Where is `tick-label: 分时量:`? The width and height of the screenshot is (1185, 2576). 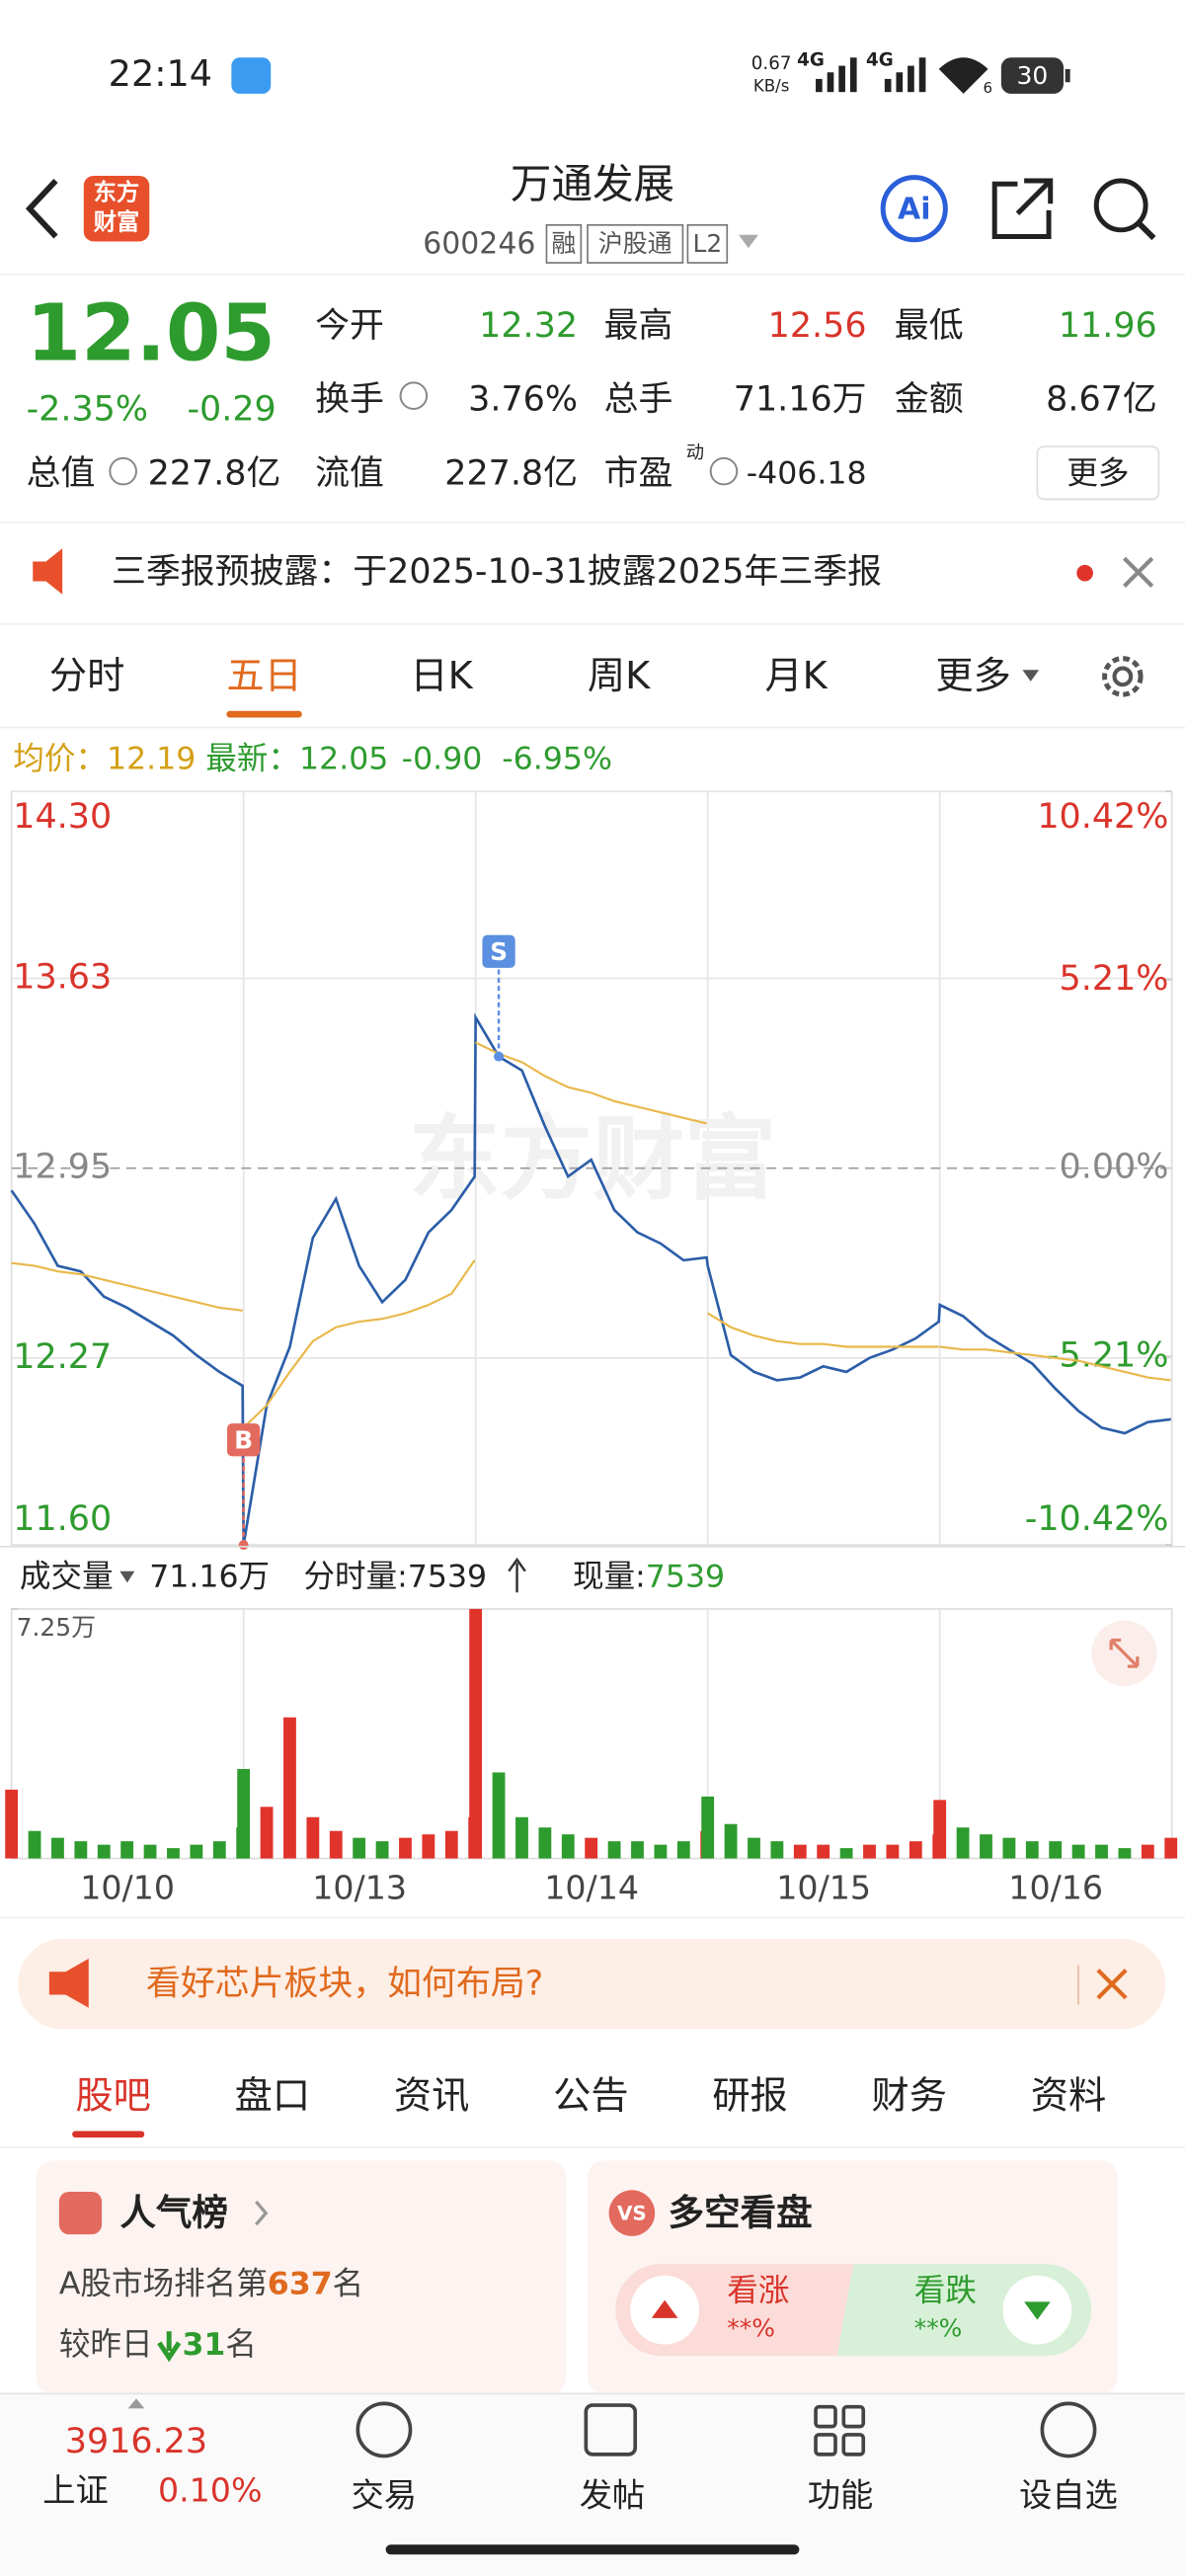 tick-label: 分时量: is located at coordinates (355, 1576).